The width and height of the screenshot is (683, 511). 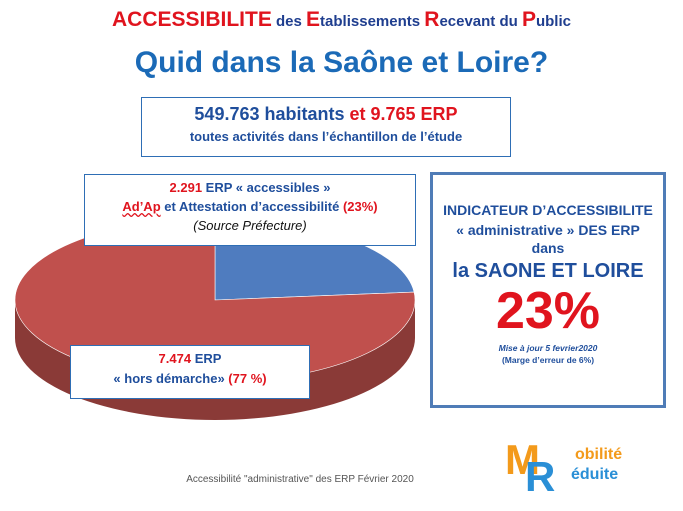 I want to click on accessible-percent: (23%), so click(x=360, y=206).